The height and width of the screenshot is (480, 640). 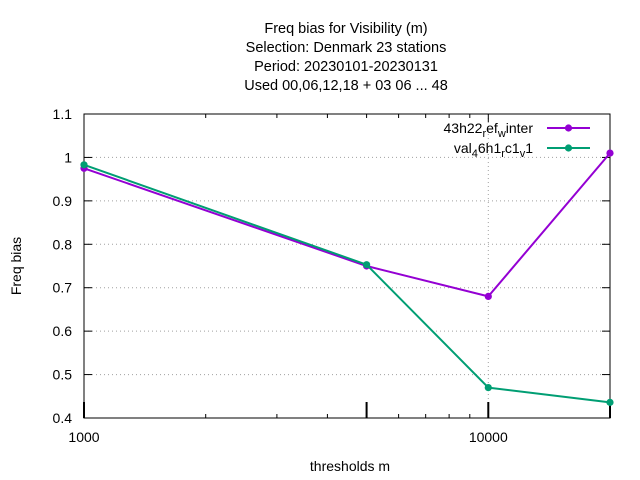 What do you see at coordinates (63, 375) in the screenshot?
I see `y-tick-label: 0.5` at bounding box center [63, 375].